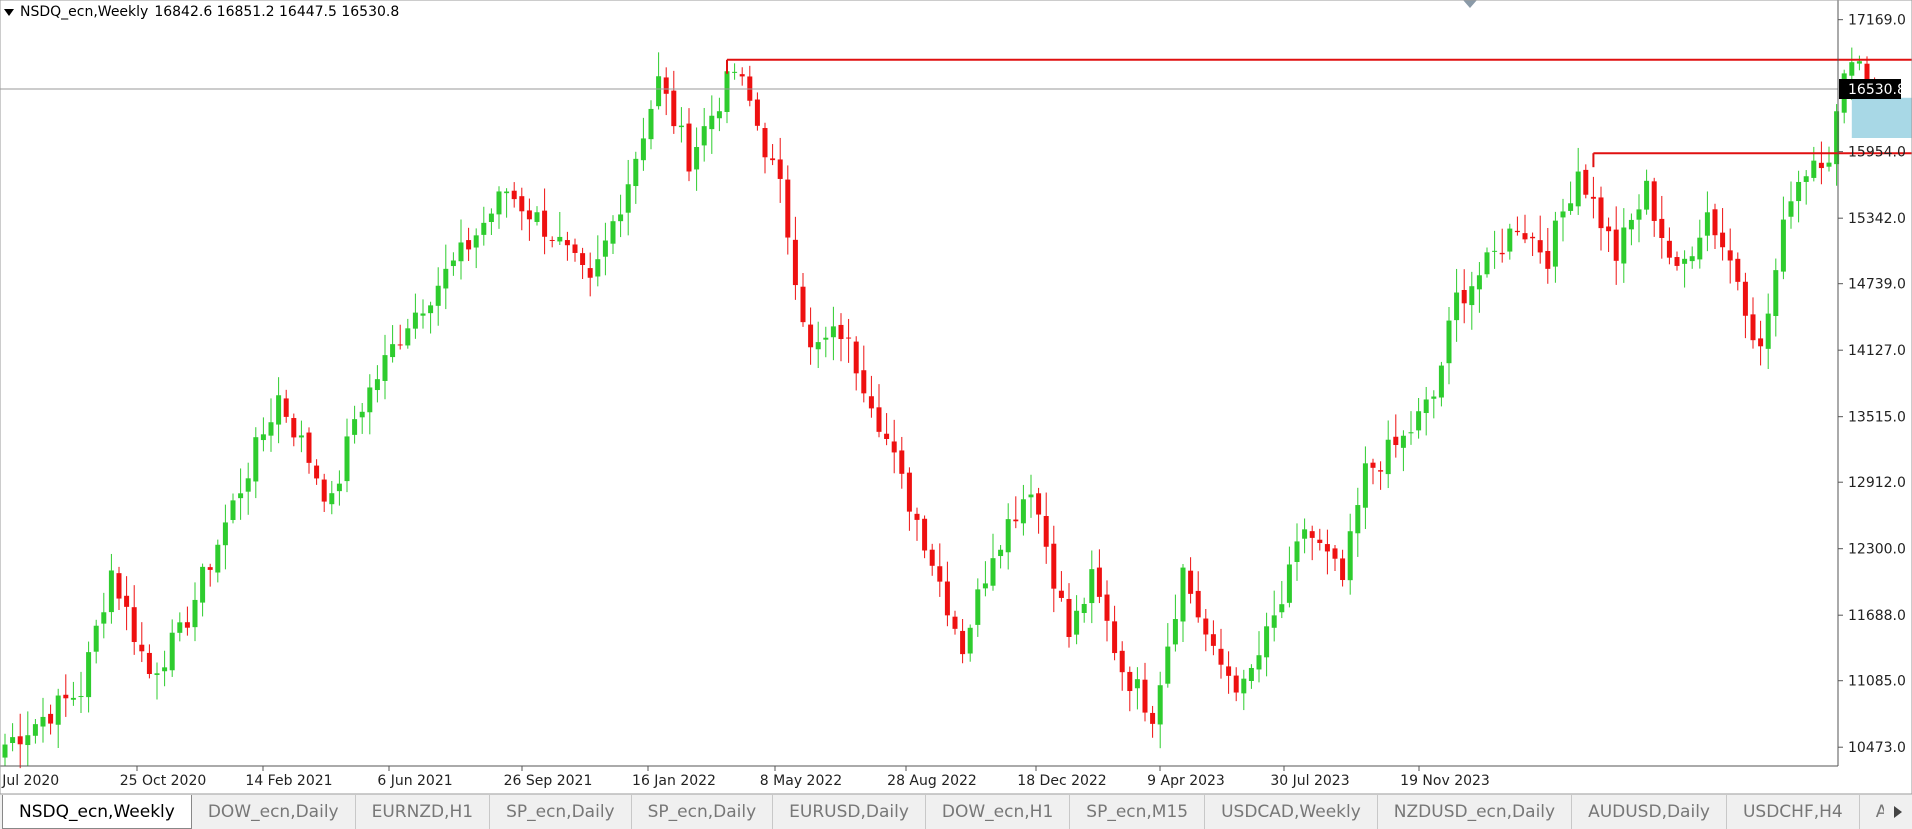 The image size is (1912, 829). I want to click on tab-chart-10: AUDUSD,Daily, so click(1649, 812).